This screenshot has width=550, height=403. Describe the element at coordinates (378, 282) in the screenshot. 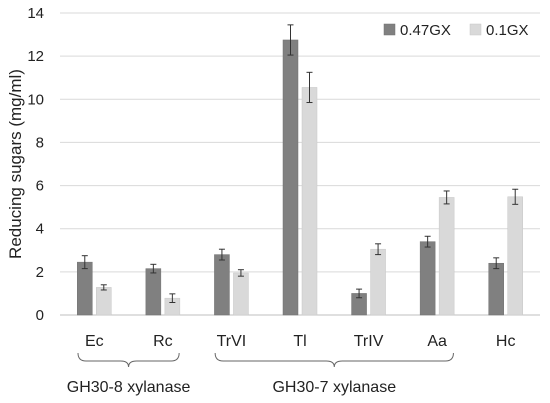

I see `bar-0.1GX-TrIV` at that location.